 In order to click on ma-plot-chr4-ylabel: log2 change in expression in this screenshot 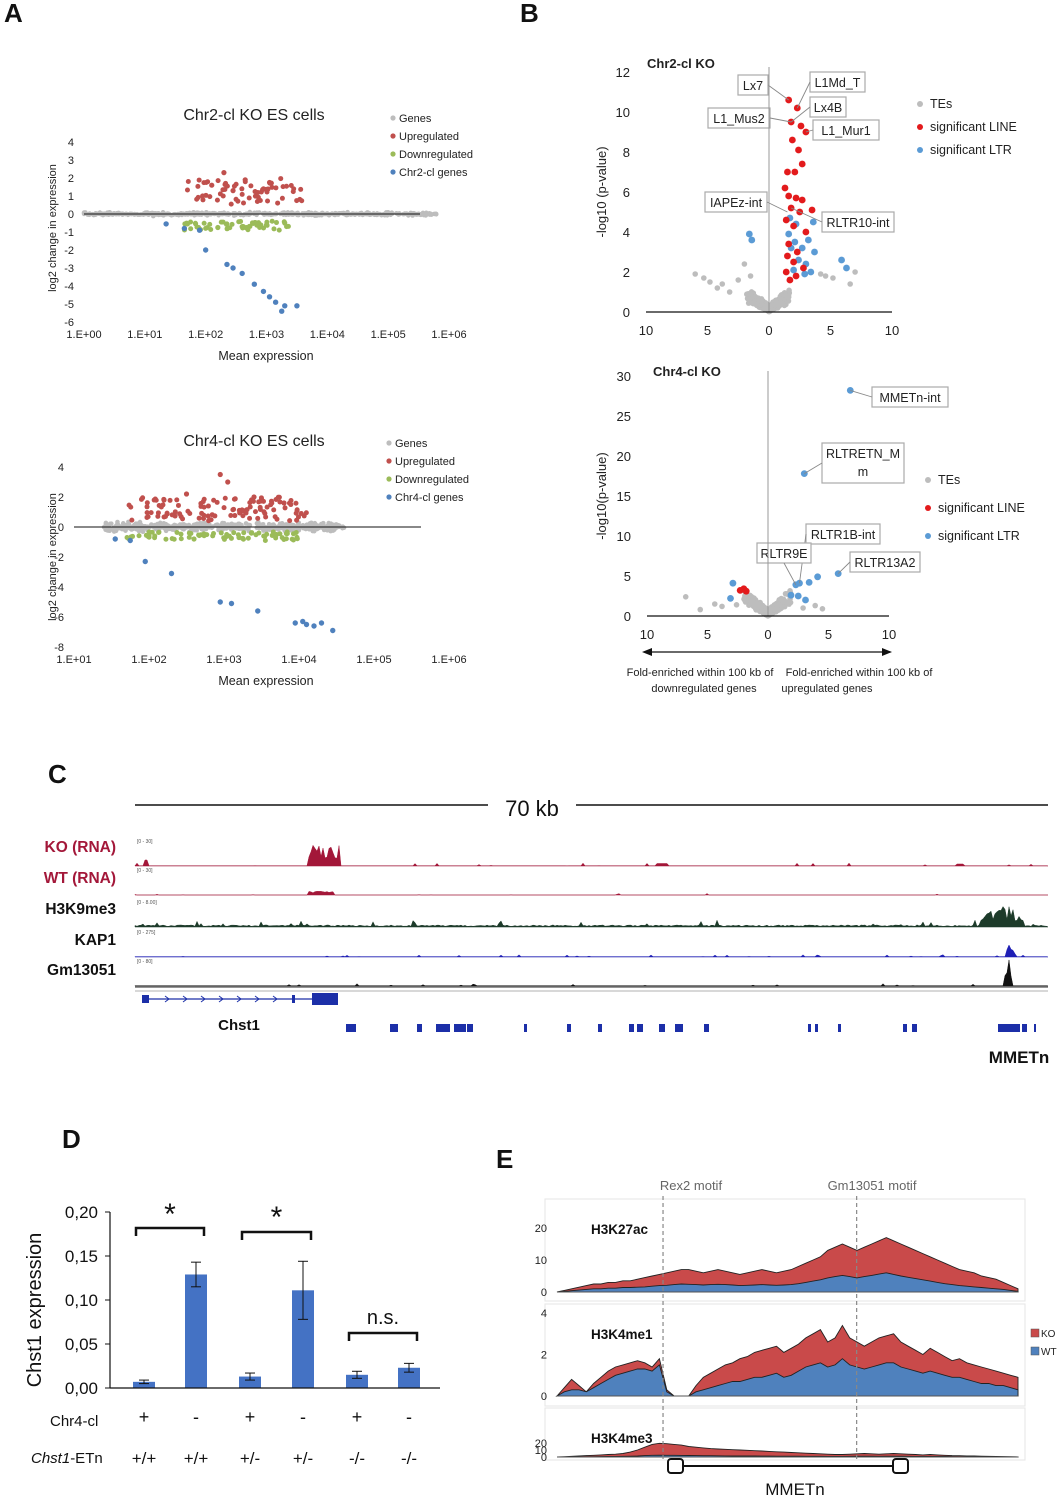, I will do `click(53, 557)`.